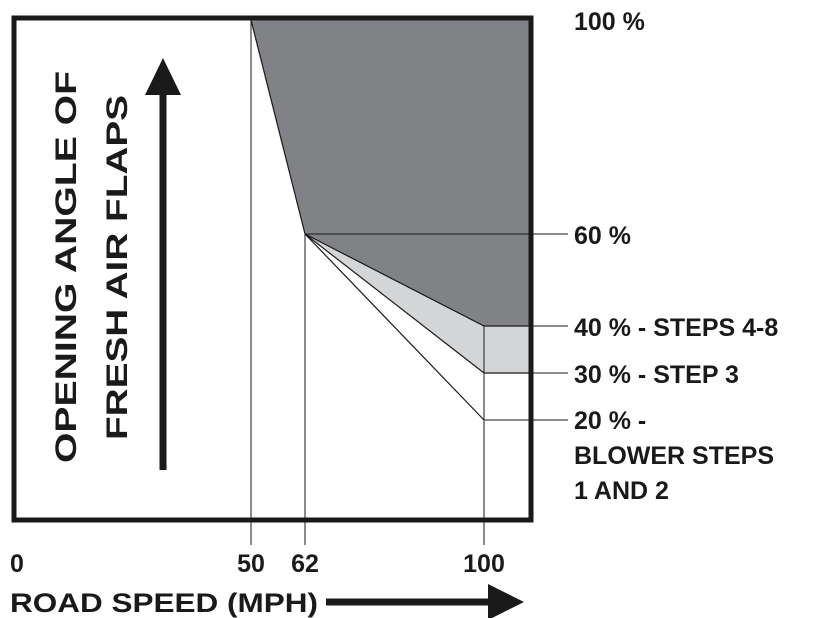  What do you see at coordinates (17, 564) in the screenshot?
I see `x-tick-0: 0` at bounding box center [17, 564].